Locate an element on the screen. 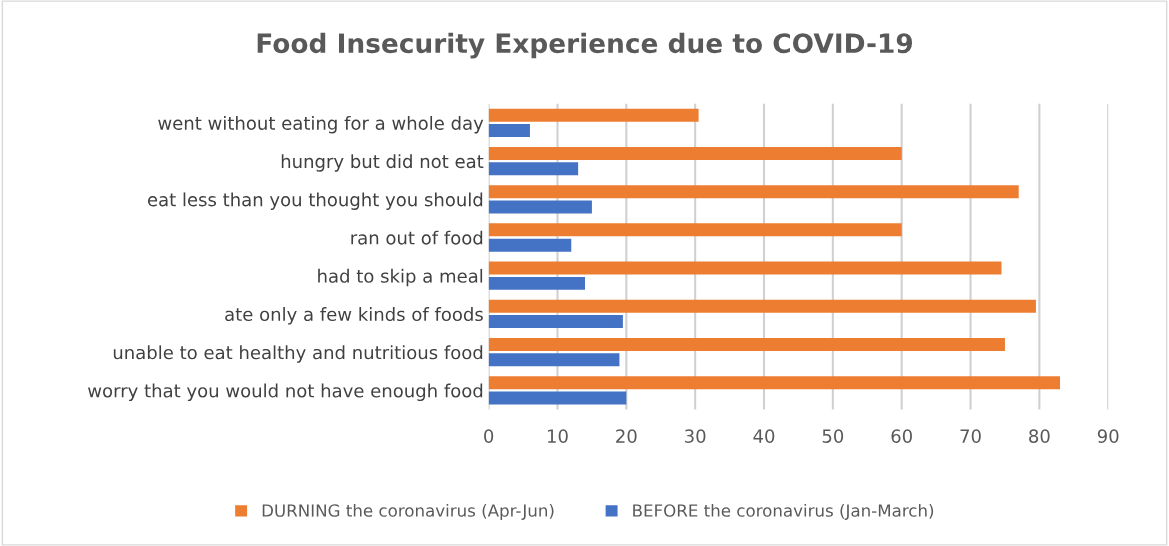  x-tick-label: 20 is located at coordinates (626, 436).